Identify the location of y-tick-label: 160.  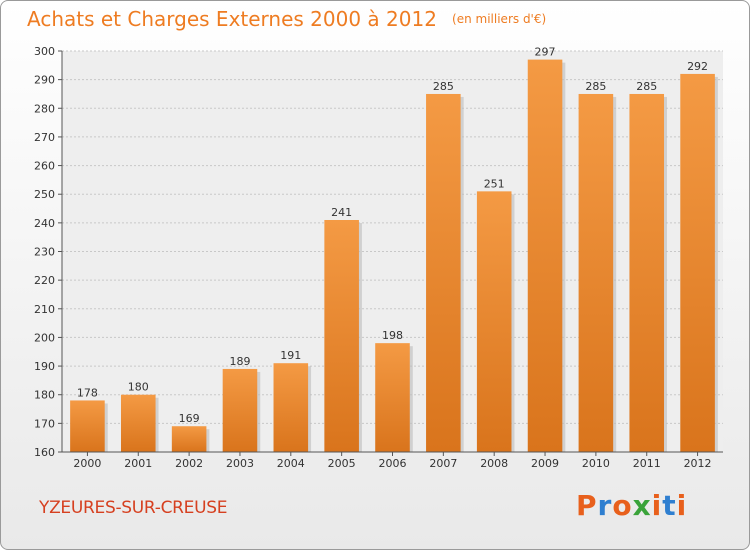
(44, 452).